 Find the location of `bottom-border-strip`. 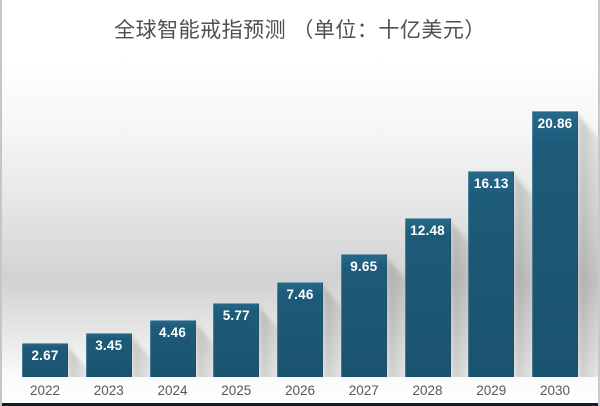

bottom-border-strip is located at coordinates (300, 404).